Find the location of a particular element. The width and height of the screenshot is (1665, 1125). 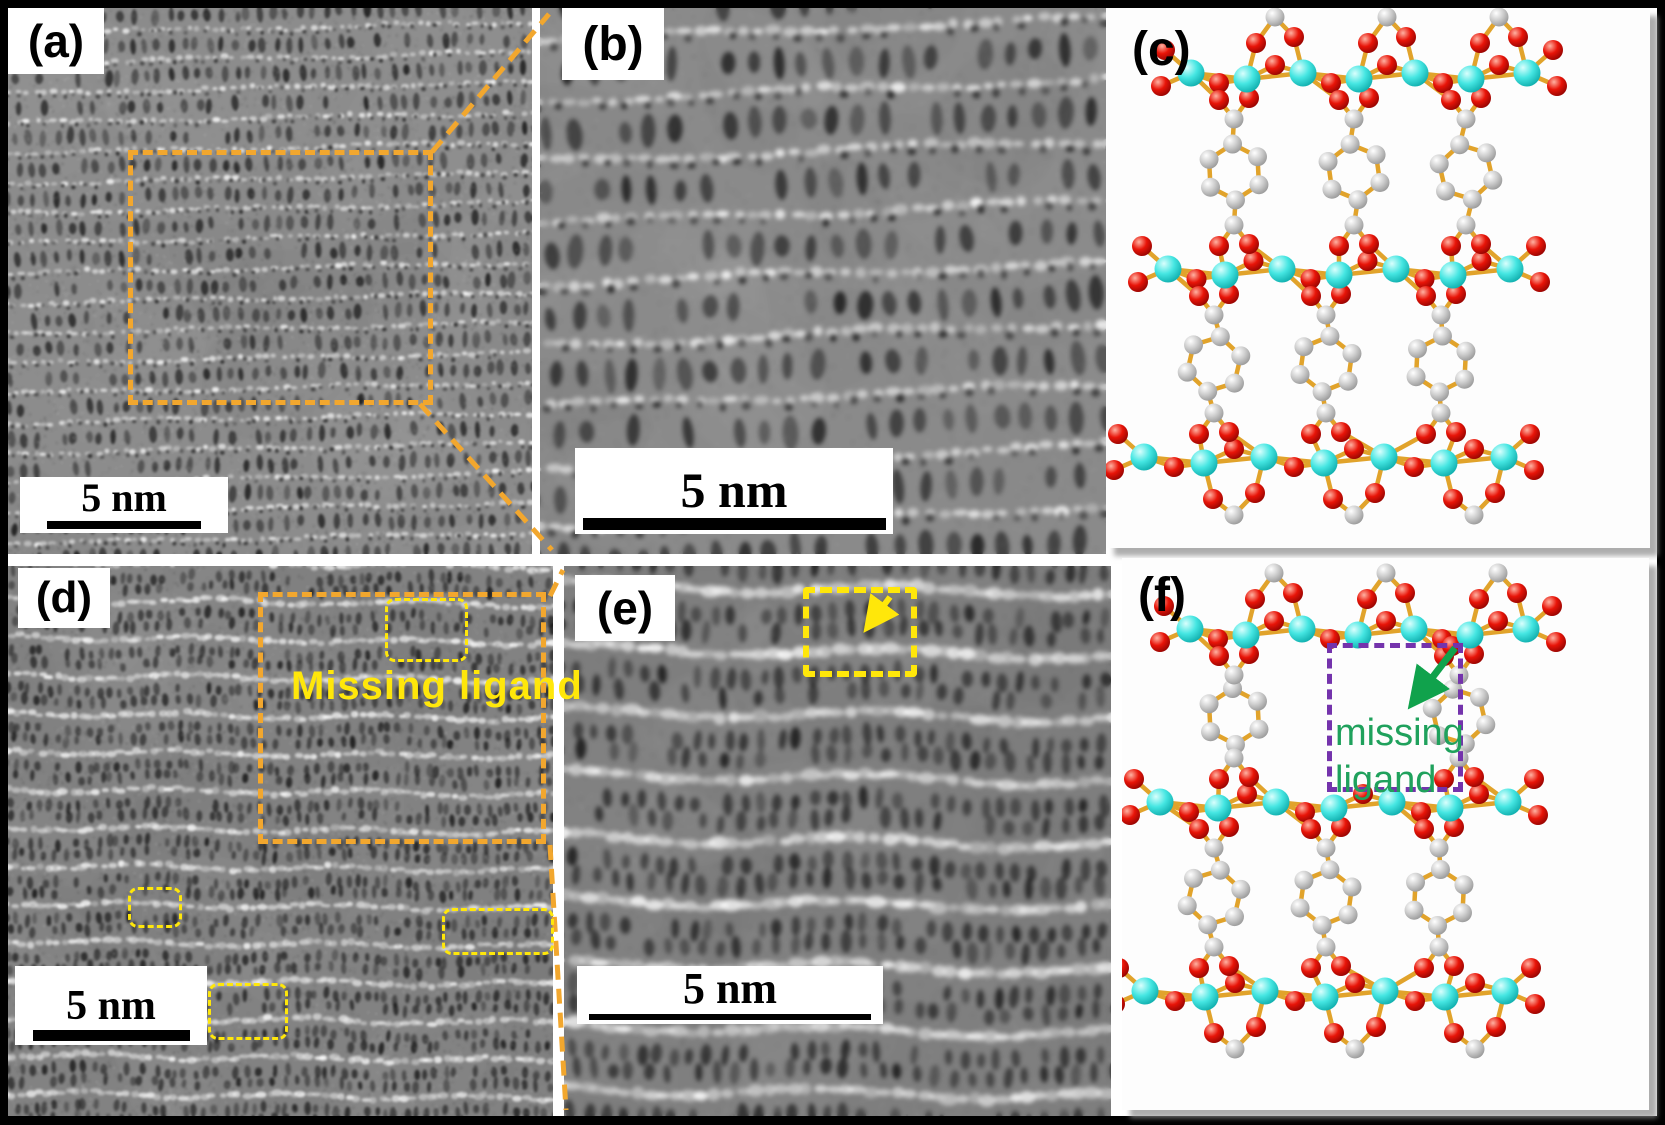

scale-bar-a: 5 nm is located at coordinates (124, 505).